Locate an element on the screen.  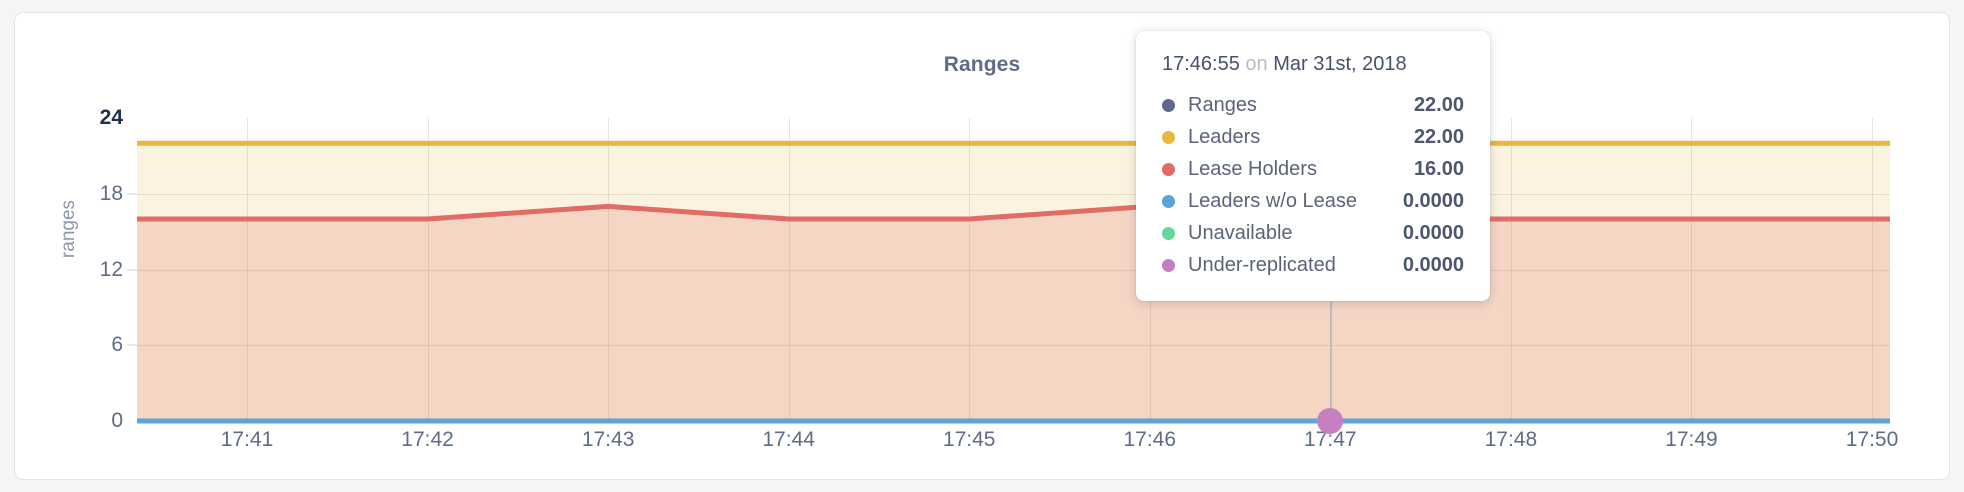
tooltip-row: Lease Holders 16.00 is located at coordinates (1313, 169).